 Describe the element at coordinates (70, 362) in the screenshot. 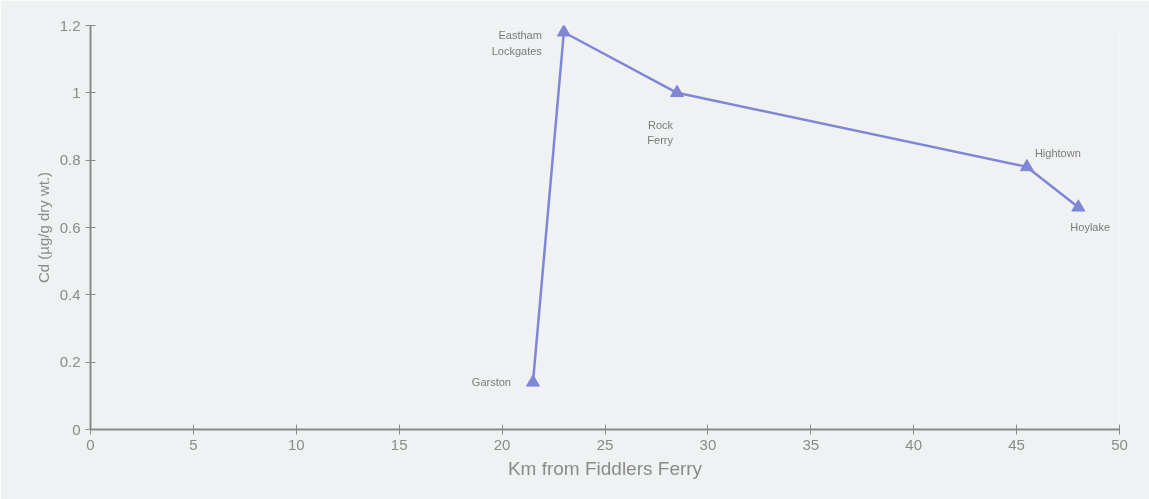

I see `y-tick-label: 0.2` at that location.